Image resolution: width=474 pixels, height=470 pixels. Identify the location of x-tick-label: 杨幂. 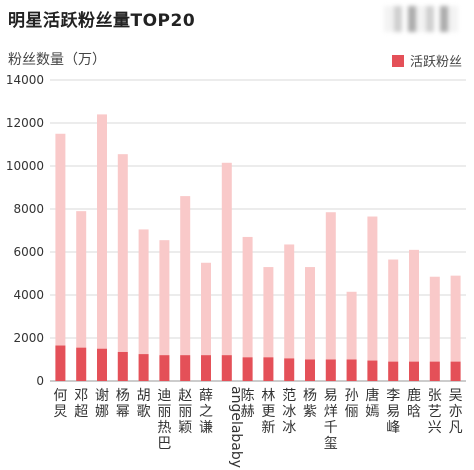
(123, 404).